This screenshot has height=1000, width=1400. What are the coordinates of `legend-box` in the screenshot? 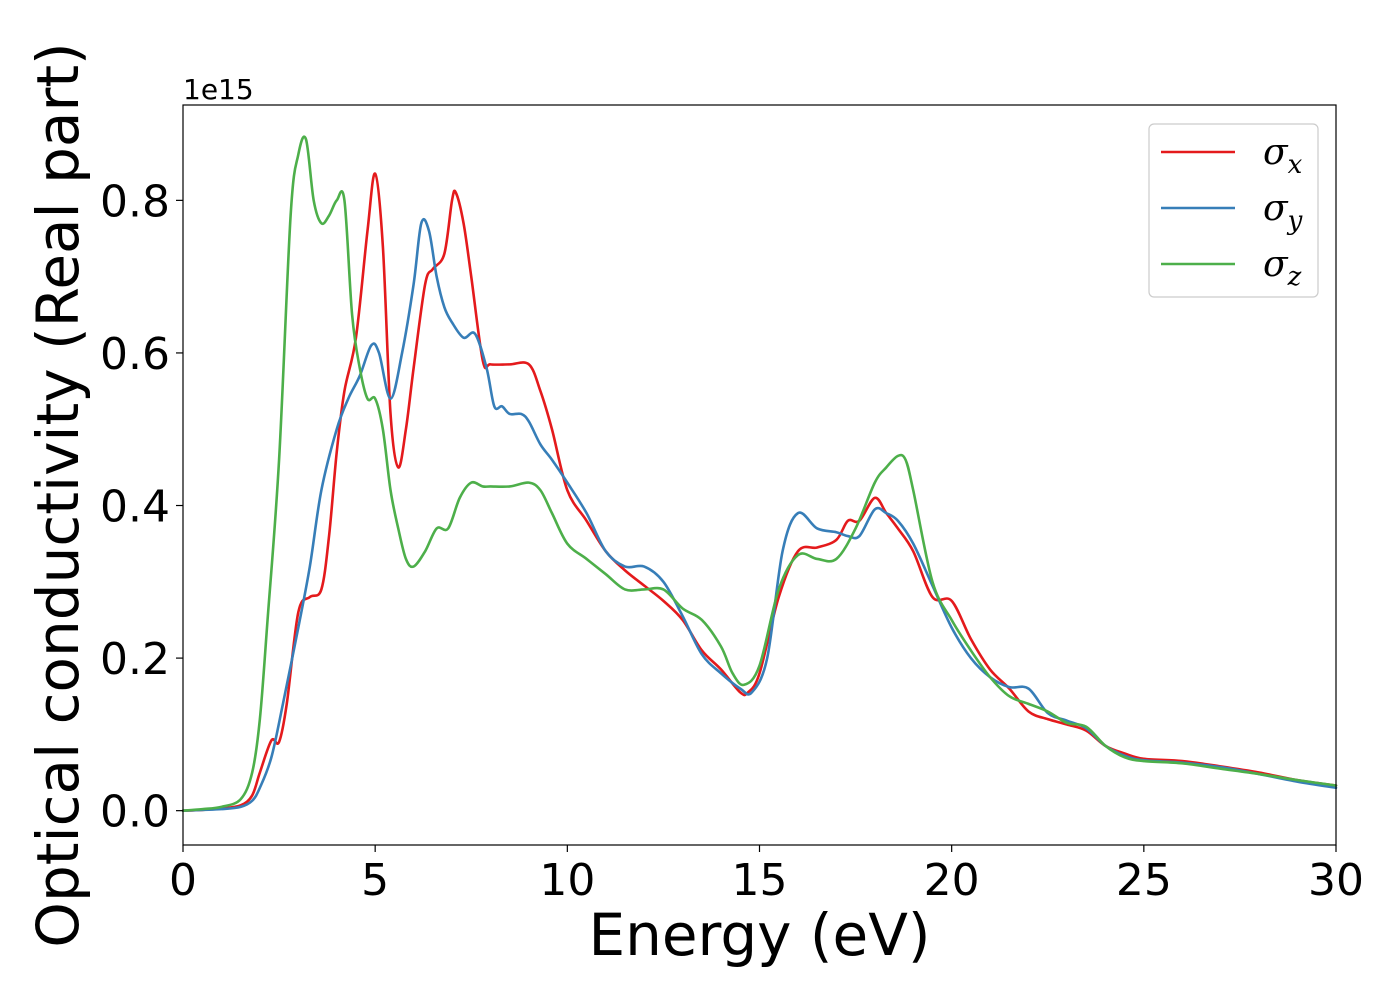 It's located at (1233, 210).